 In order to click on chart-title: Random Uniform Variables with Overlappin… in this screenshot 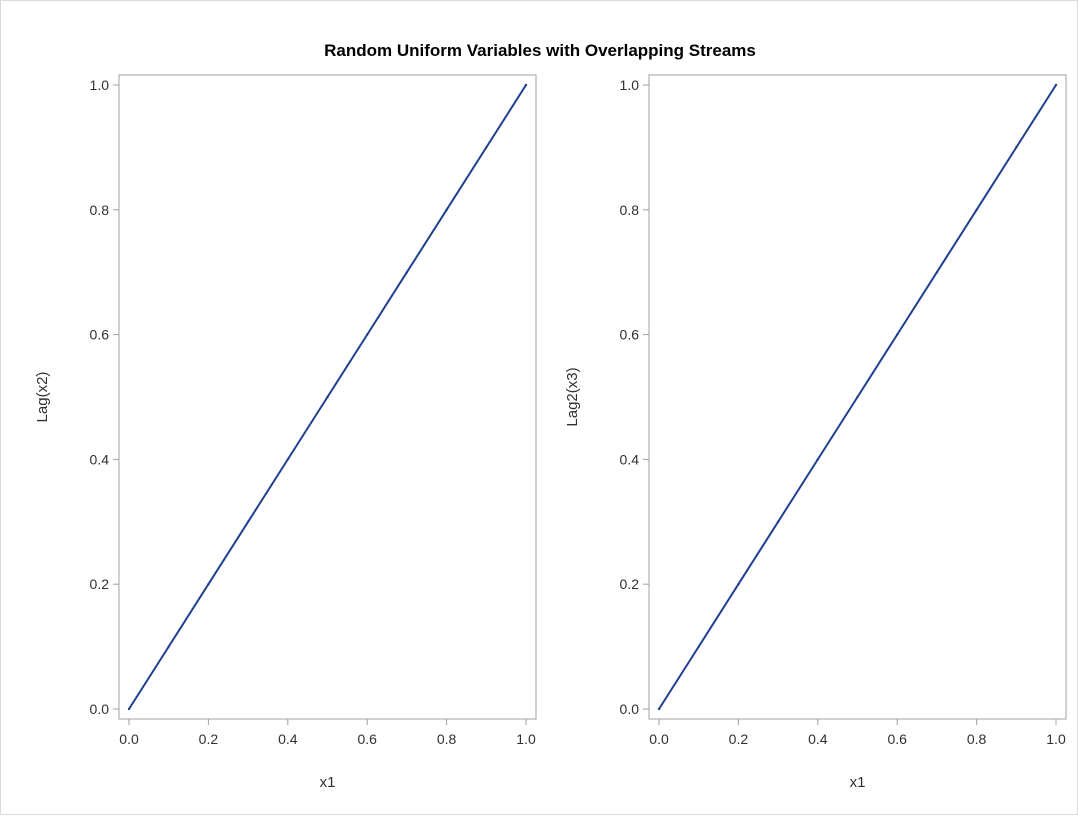, I will do `click(540, 50)`.